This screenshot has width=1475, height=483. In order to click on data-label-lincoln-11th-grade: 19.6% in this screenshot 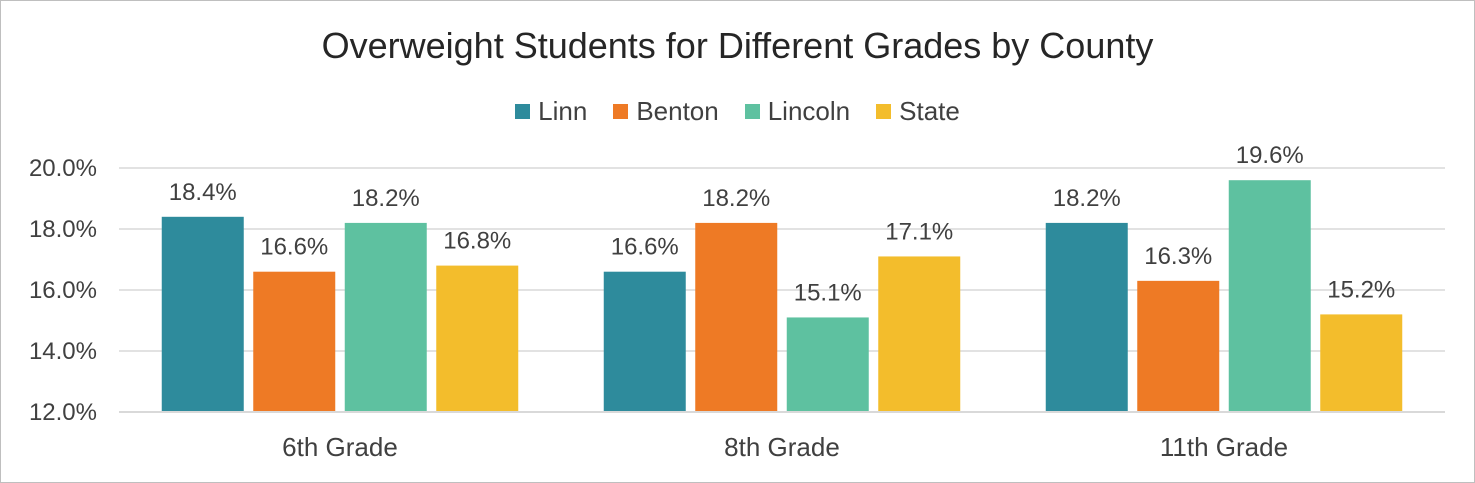, I will do `click(1270, 155)`.